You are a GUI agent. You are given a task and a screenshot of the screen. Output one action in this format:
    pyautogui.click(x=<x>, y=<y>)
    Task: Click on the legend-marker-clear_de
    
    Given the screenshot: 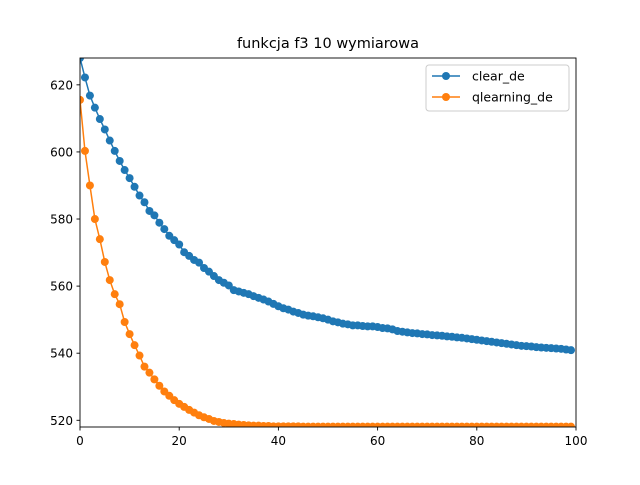 What is the action you would take?
    pyautogui.click(x=446, y=76)
    